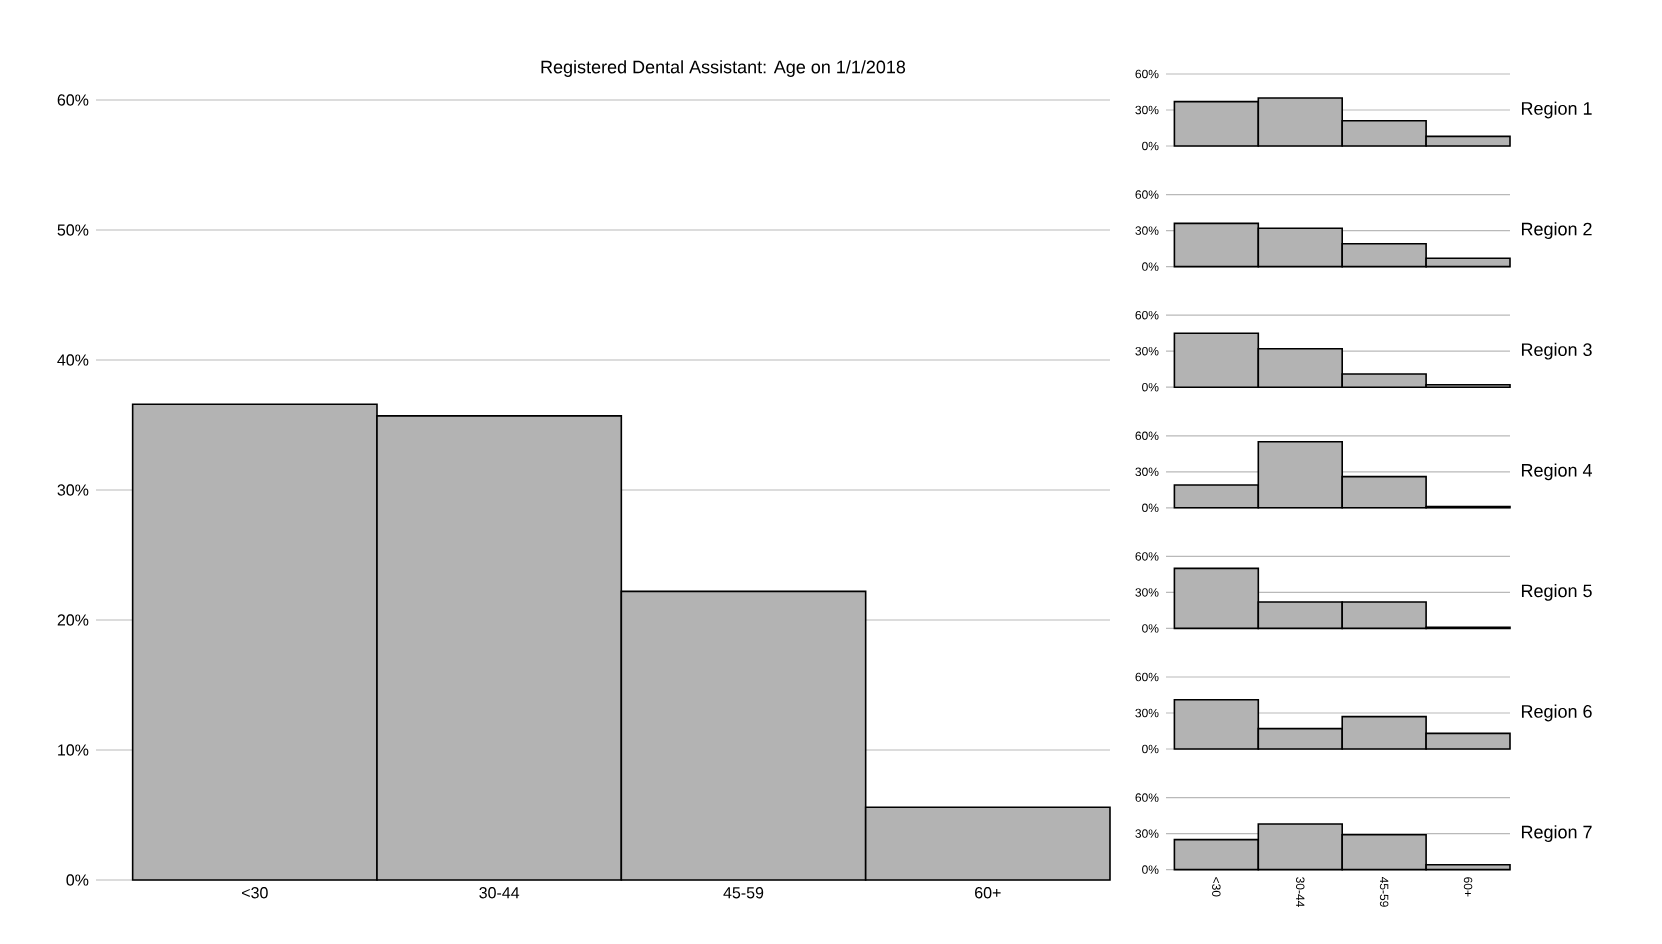  What do you see at coordinates (1556, 351) in the screenshot?
I see `y-axis-title: Region 3` at bounding box center [1556, 351].